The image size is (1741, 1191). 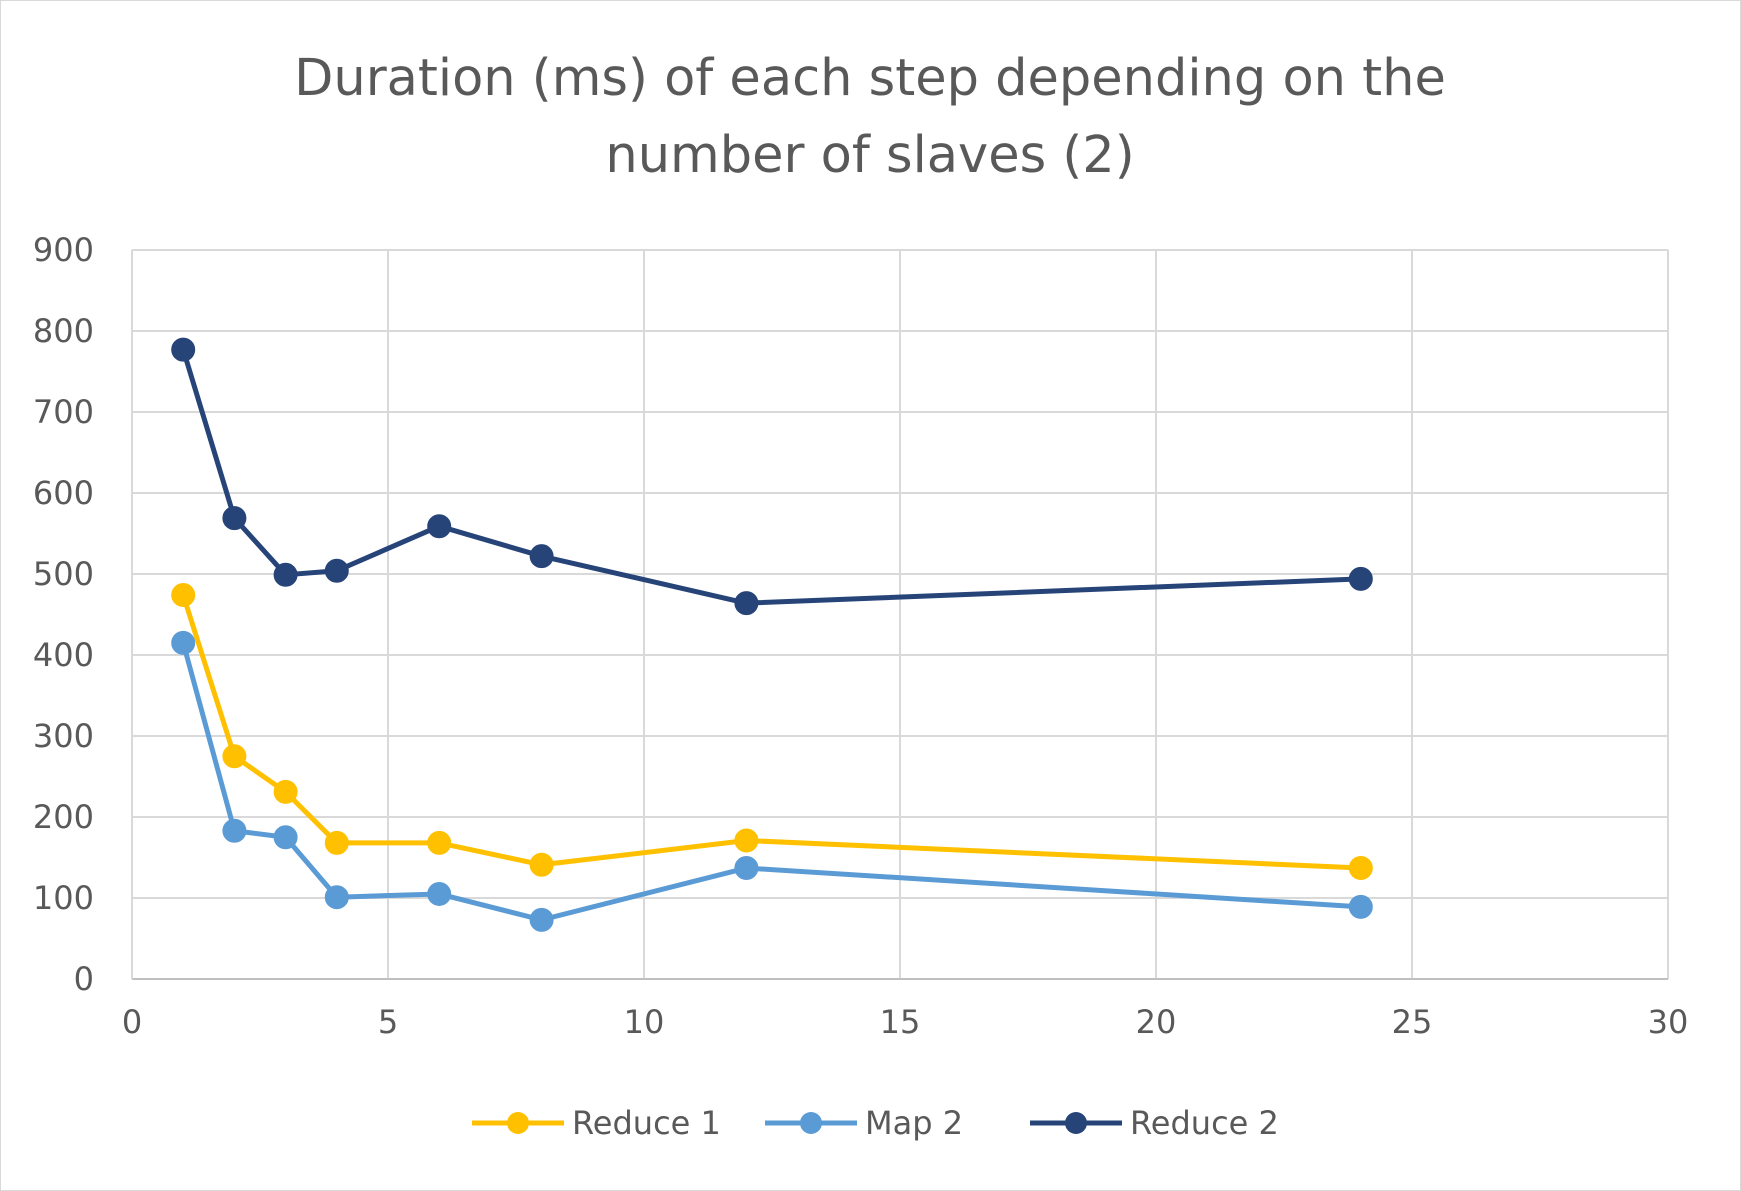 I want to click on x-axis-ticks: 0 5 10 15 20 25 30, so click(x=905, y=1022).